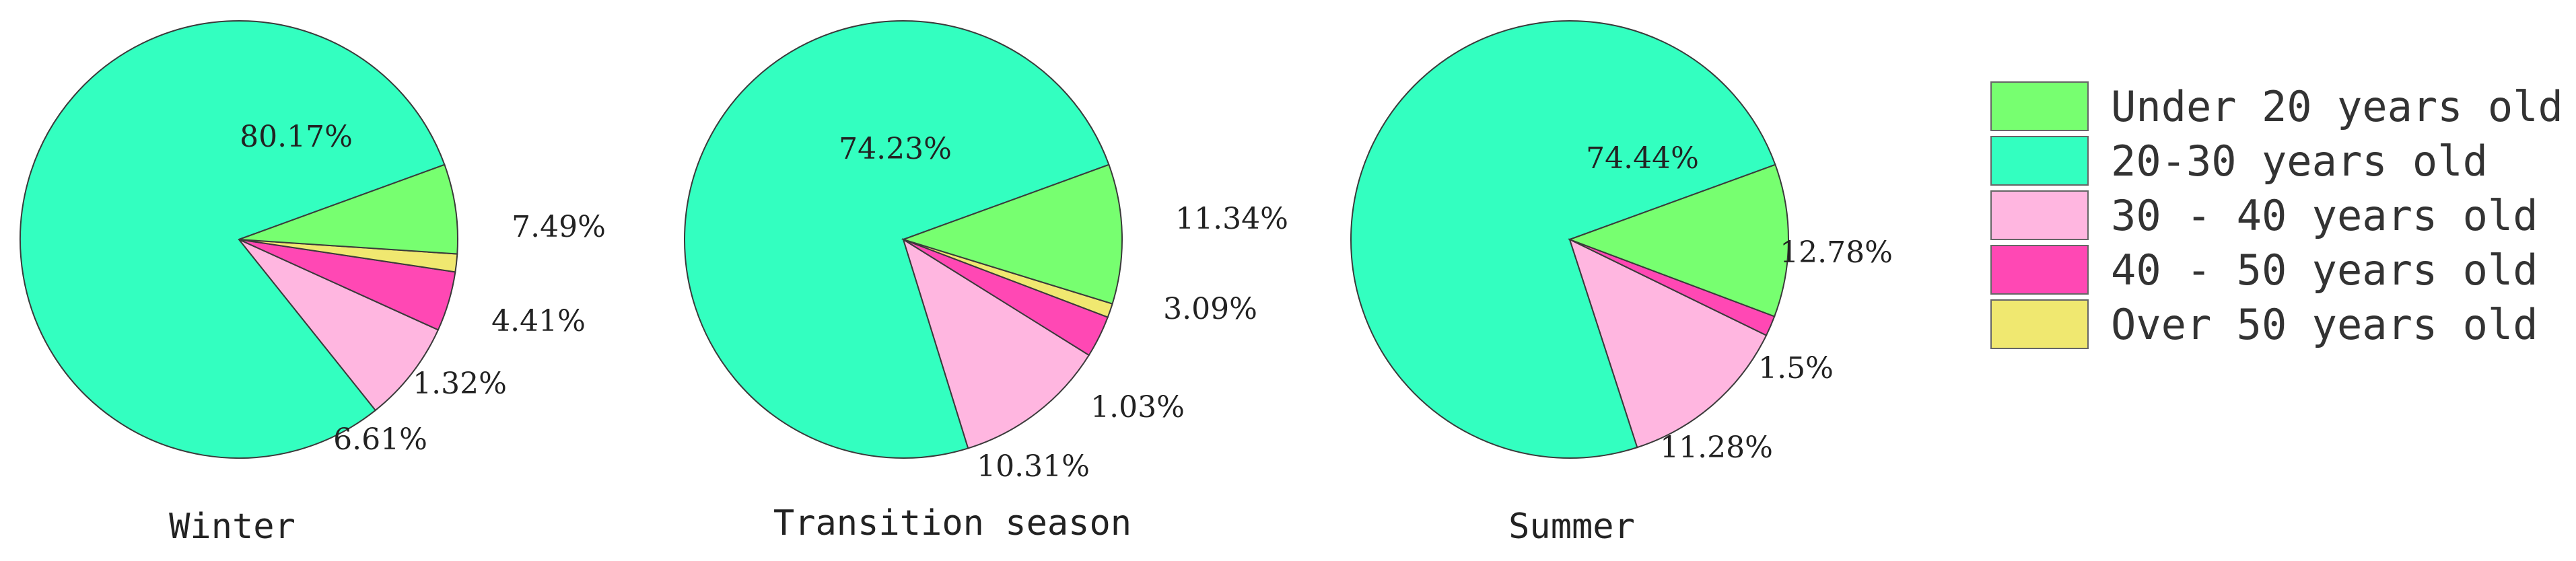 The image size is (2576, 561). What do you see at coordinates (2324, 324) in the screenshot?
I see `legend-label: Over 50 years old` at bounding box center [2324, 324].